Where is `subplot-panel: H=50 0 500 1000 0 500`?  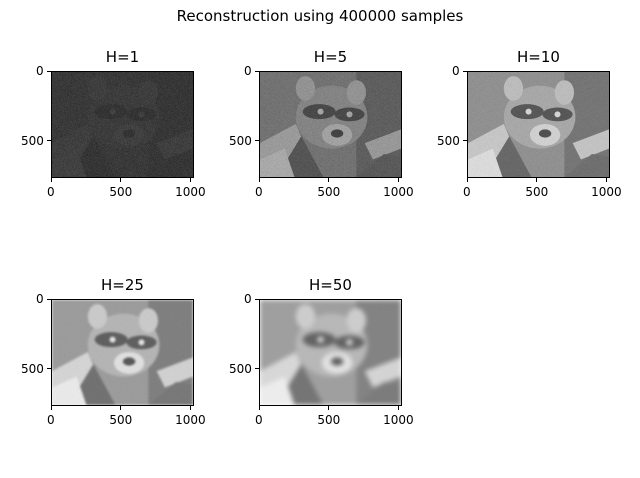
subplot-panel: H=50 0 500 1000 0 500 is located at coordinates (321, 351).